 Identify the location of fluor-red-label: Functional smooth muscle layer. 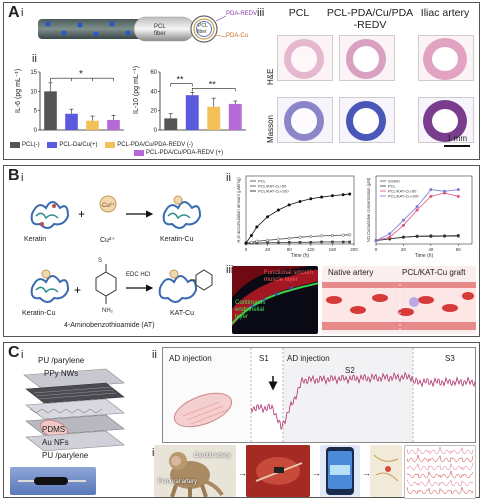
(289, 276).